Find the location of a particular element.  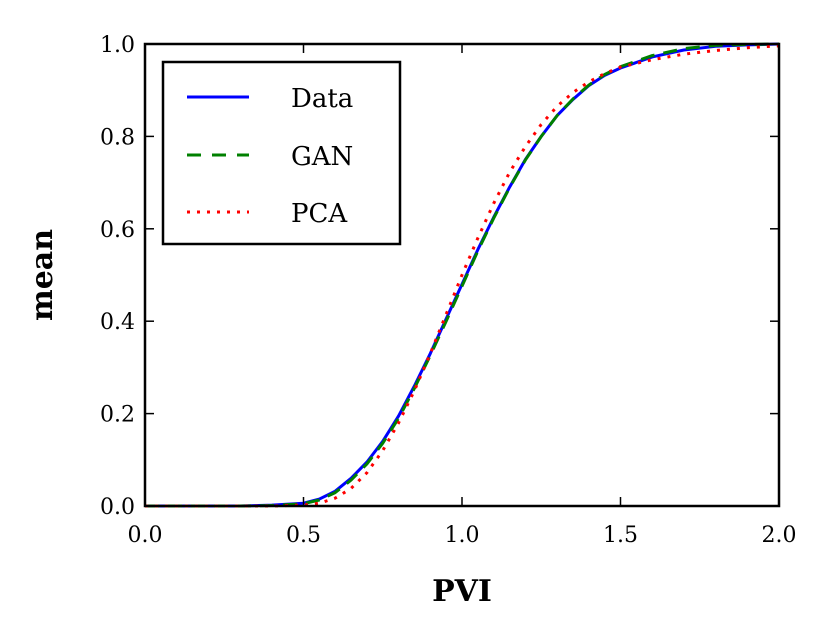

y-tick-label: 1.0 is located at coordinates (117, 45).